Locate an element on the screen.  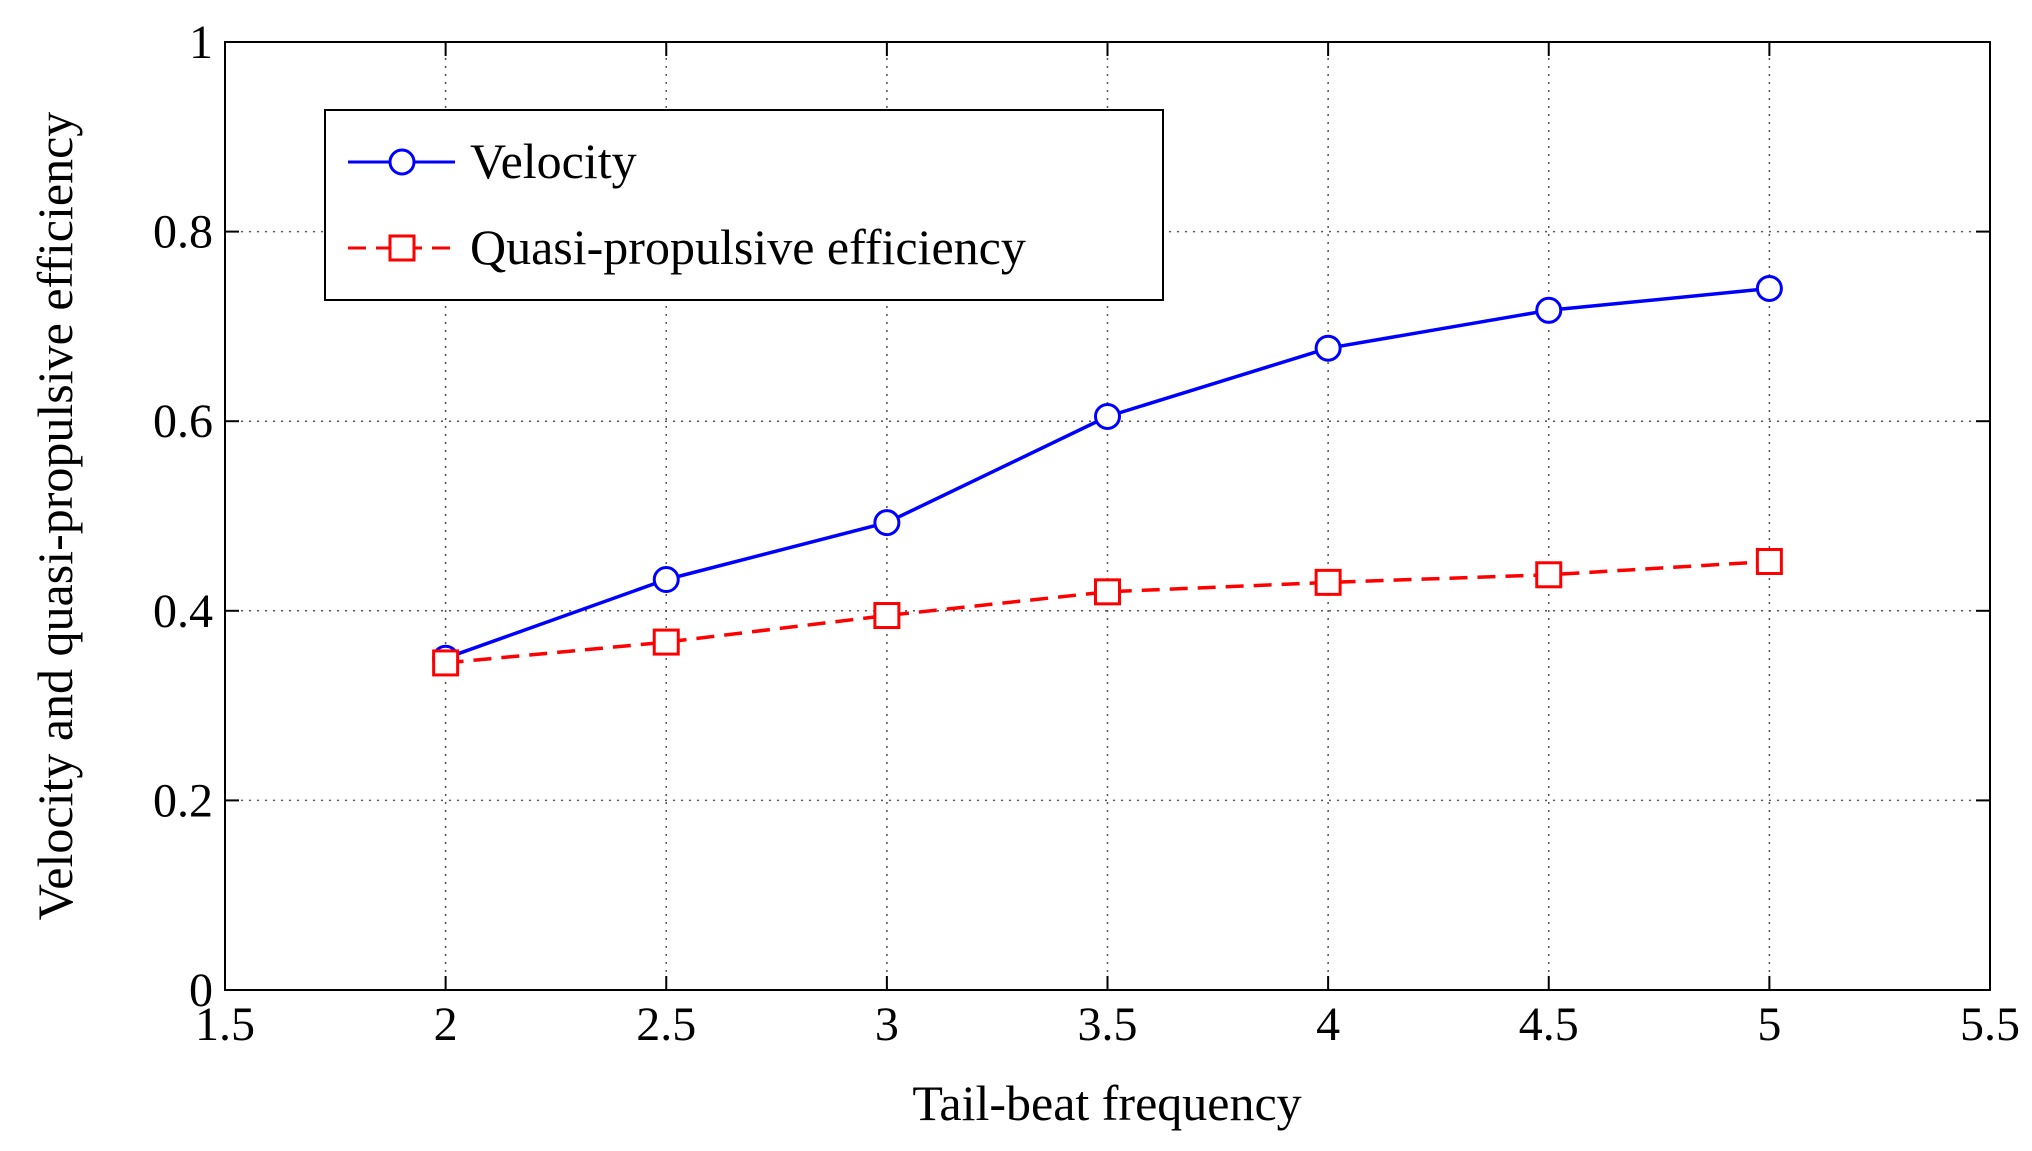
x-tick-label: 4 is located at coordinates (1328, 1024).